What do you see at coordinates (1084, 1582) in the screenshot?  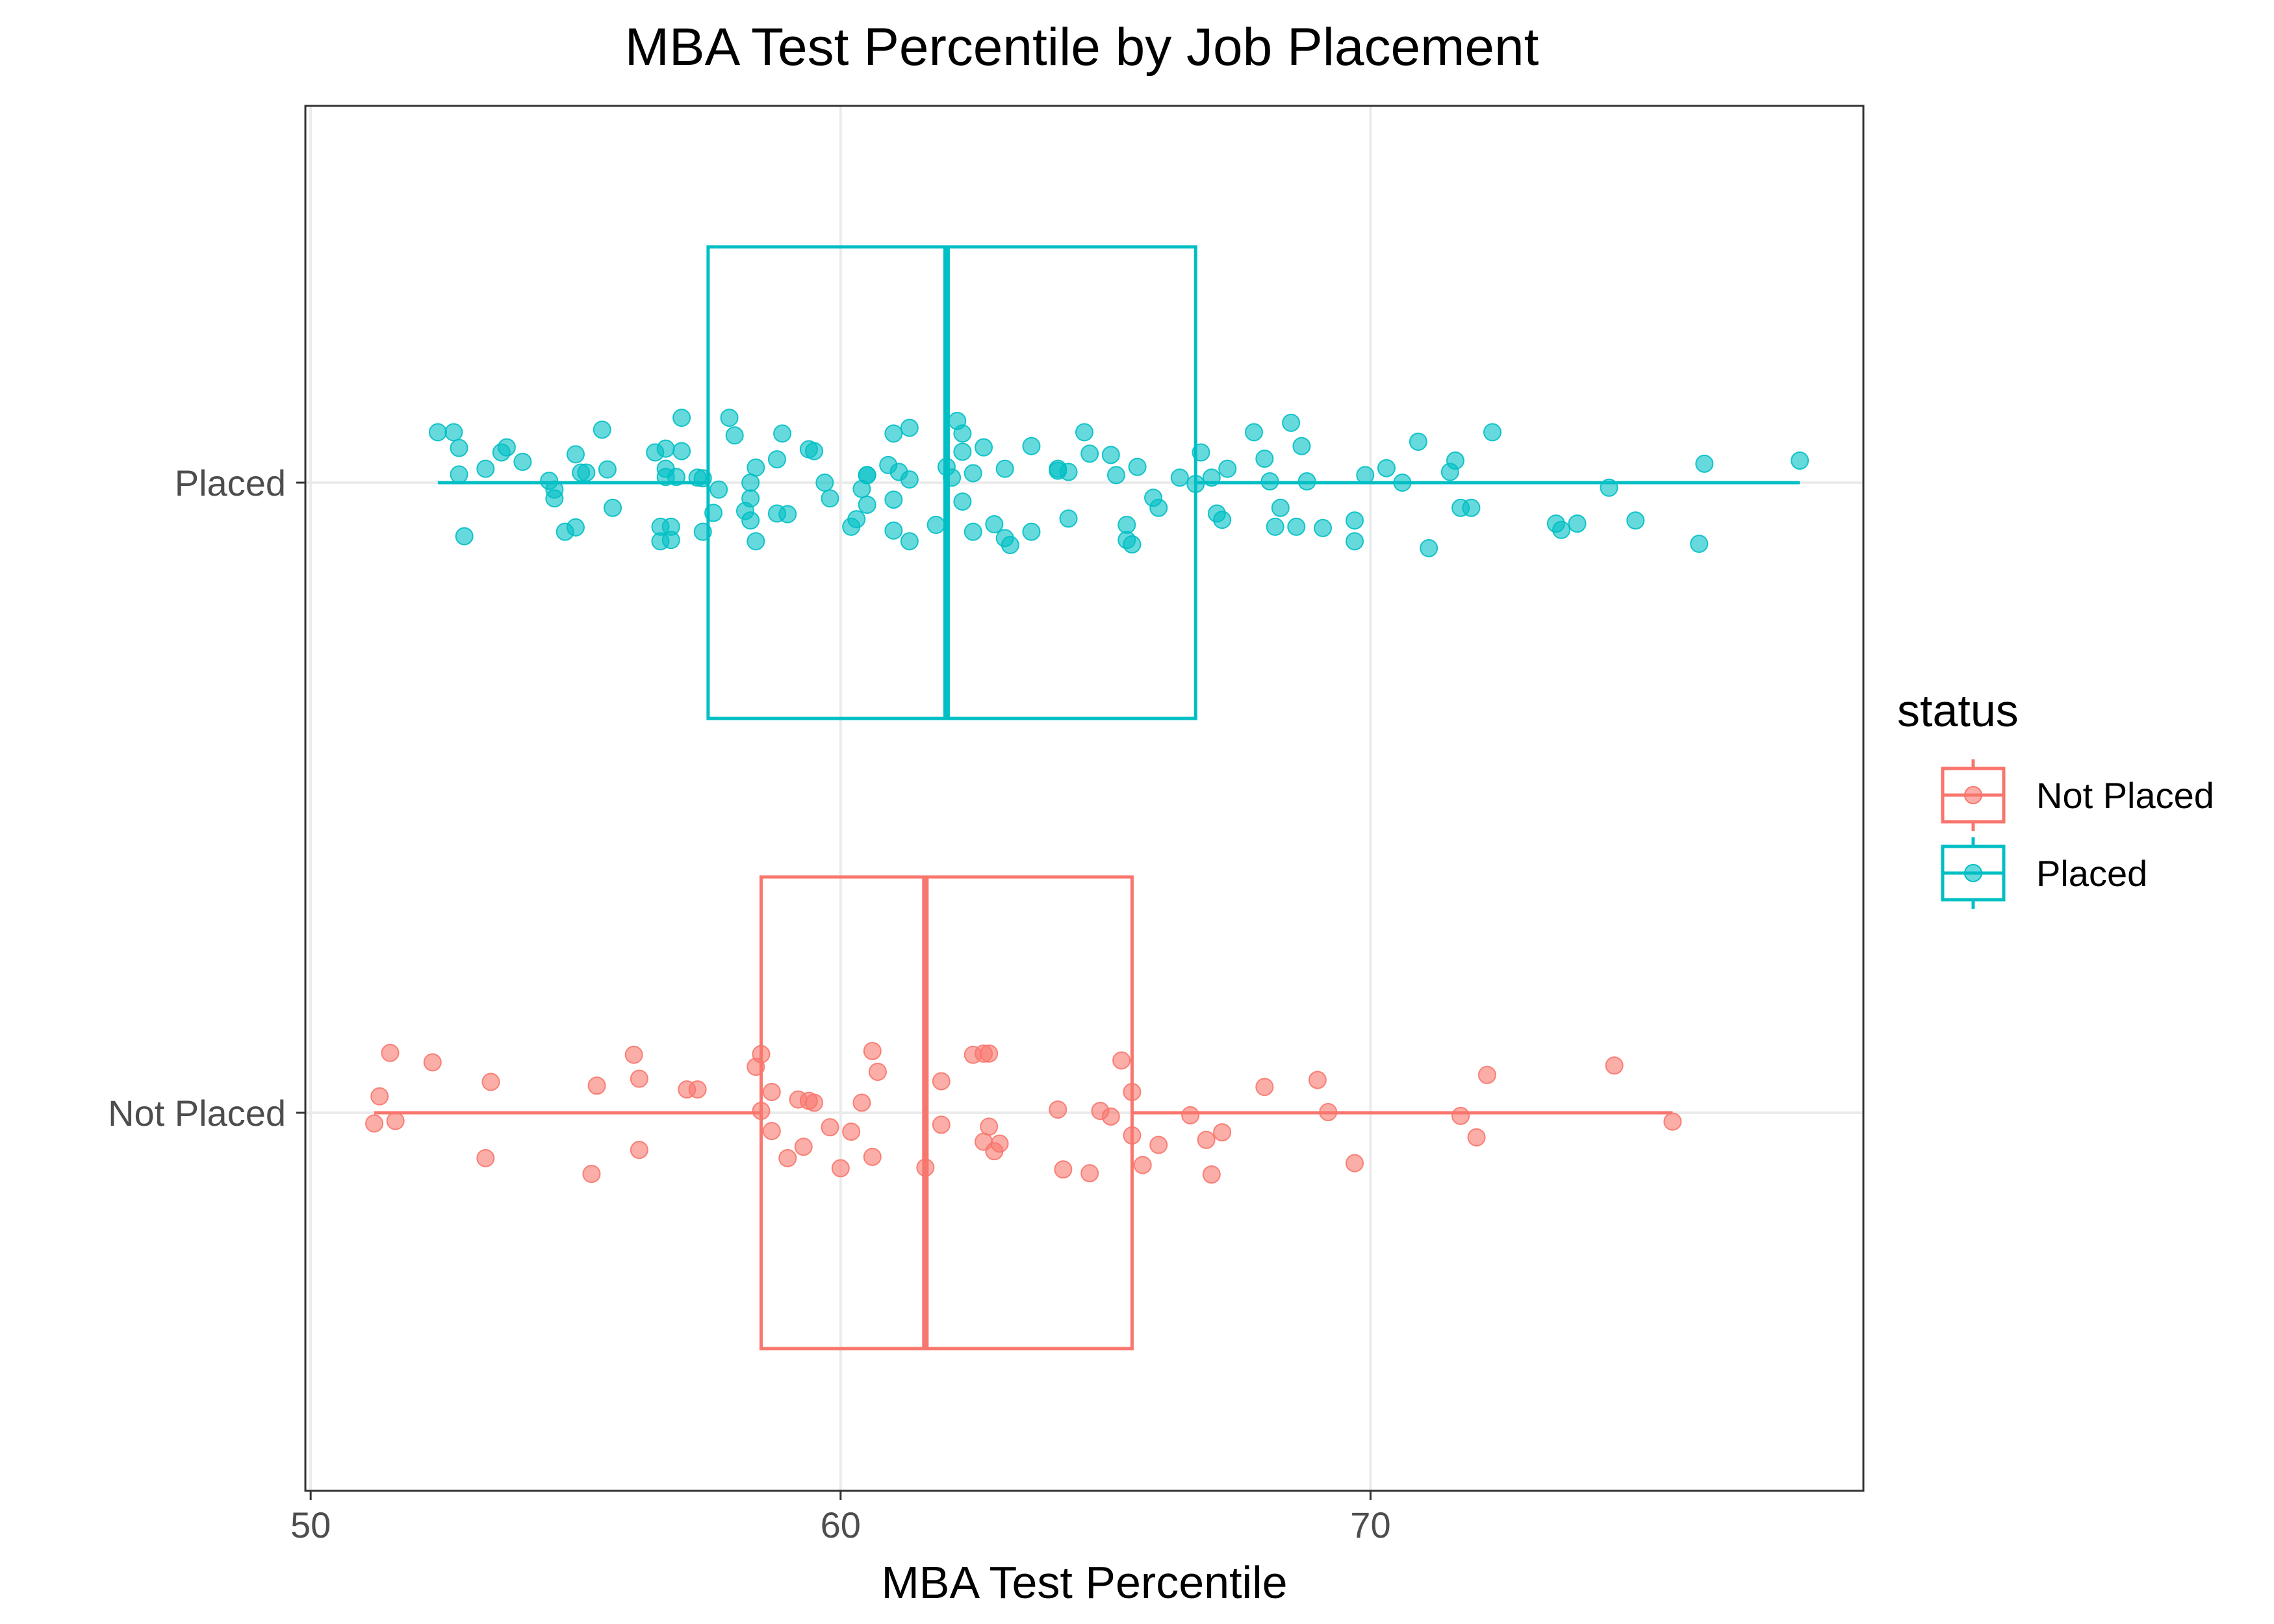 I see `x-axis-title: MBA Test Percentile` at bounding box center [1084, 1582].